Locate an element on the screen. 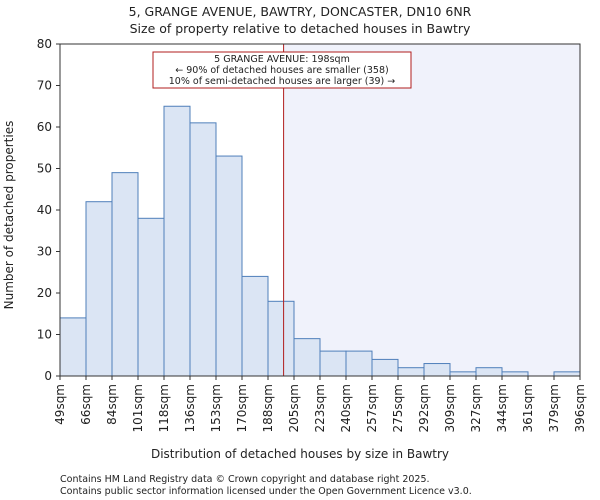  x-tick-label: 188sqm is located at coordinates (268, 408).